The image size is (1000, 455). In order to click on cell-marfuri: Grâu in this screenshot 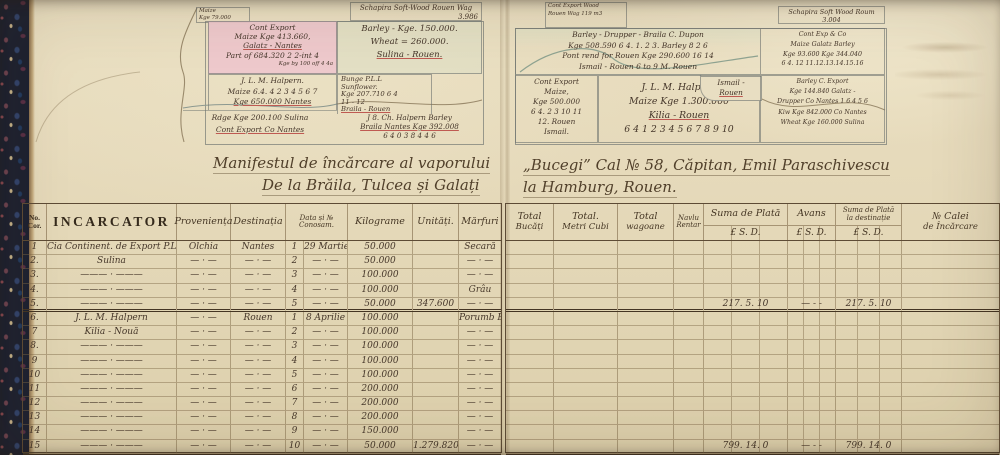, I will do `click(480, 291)`.